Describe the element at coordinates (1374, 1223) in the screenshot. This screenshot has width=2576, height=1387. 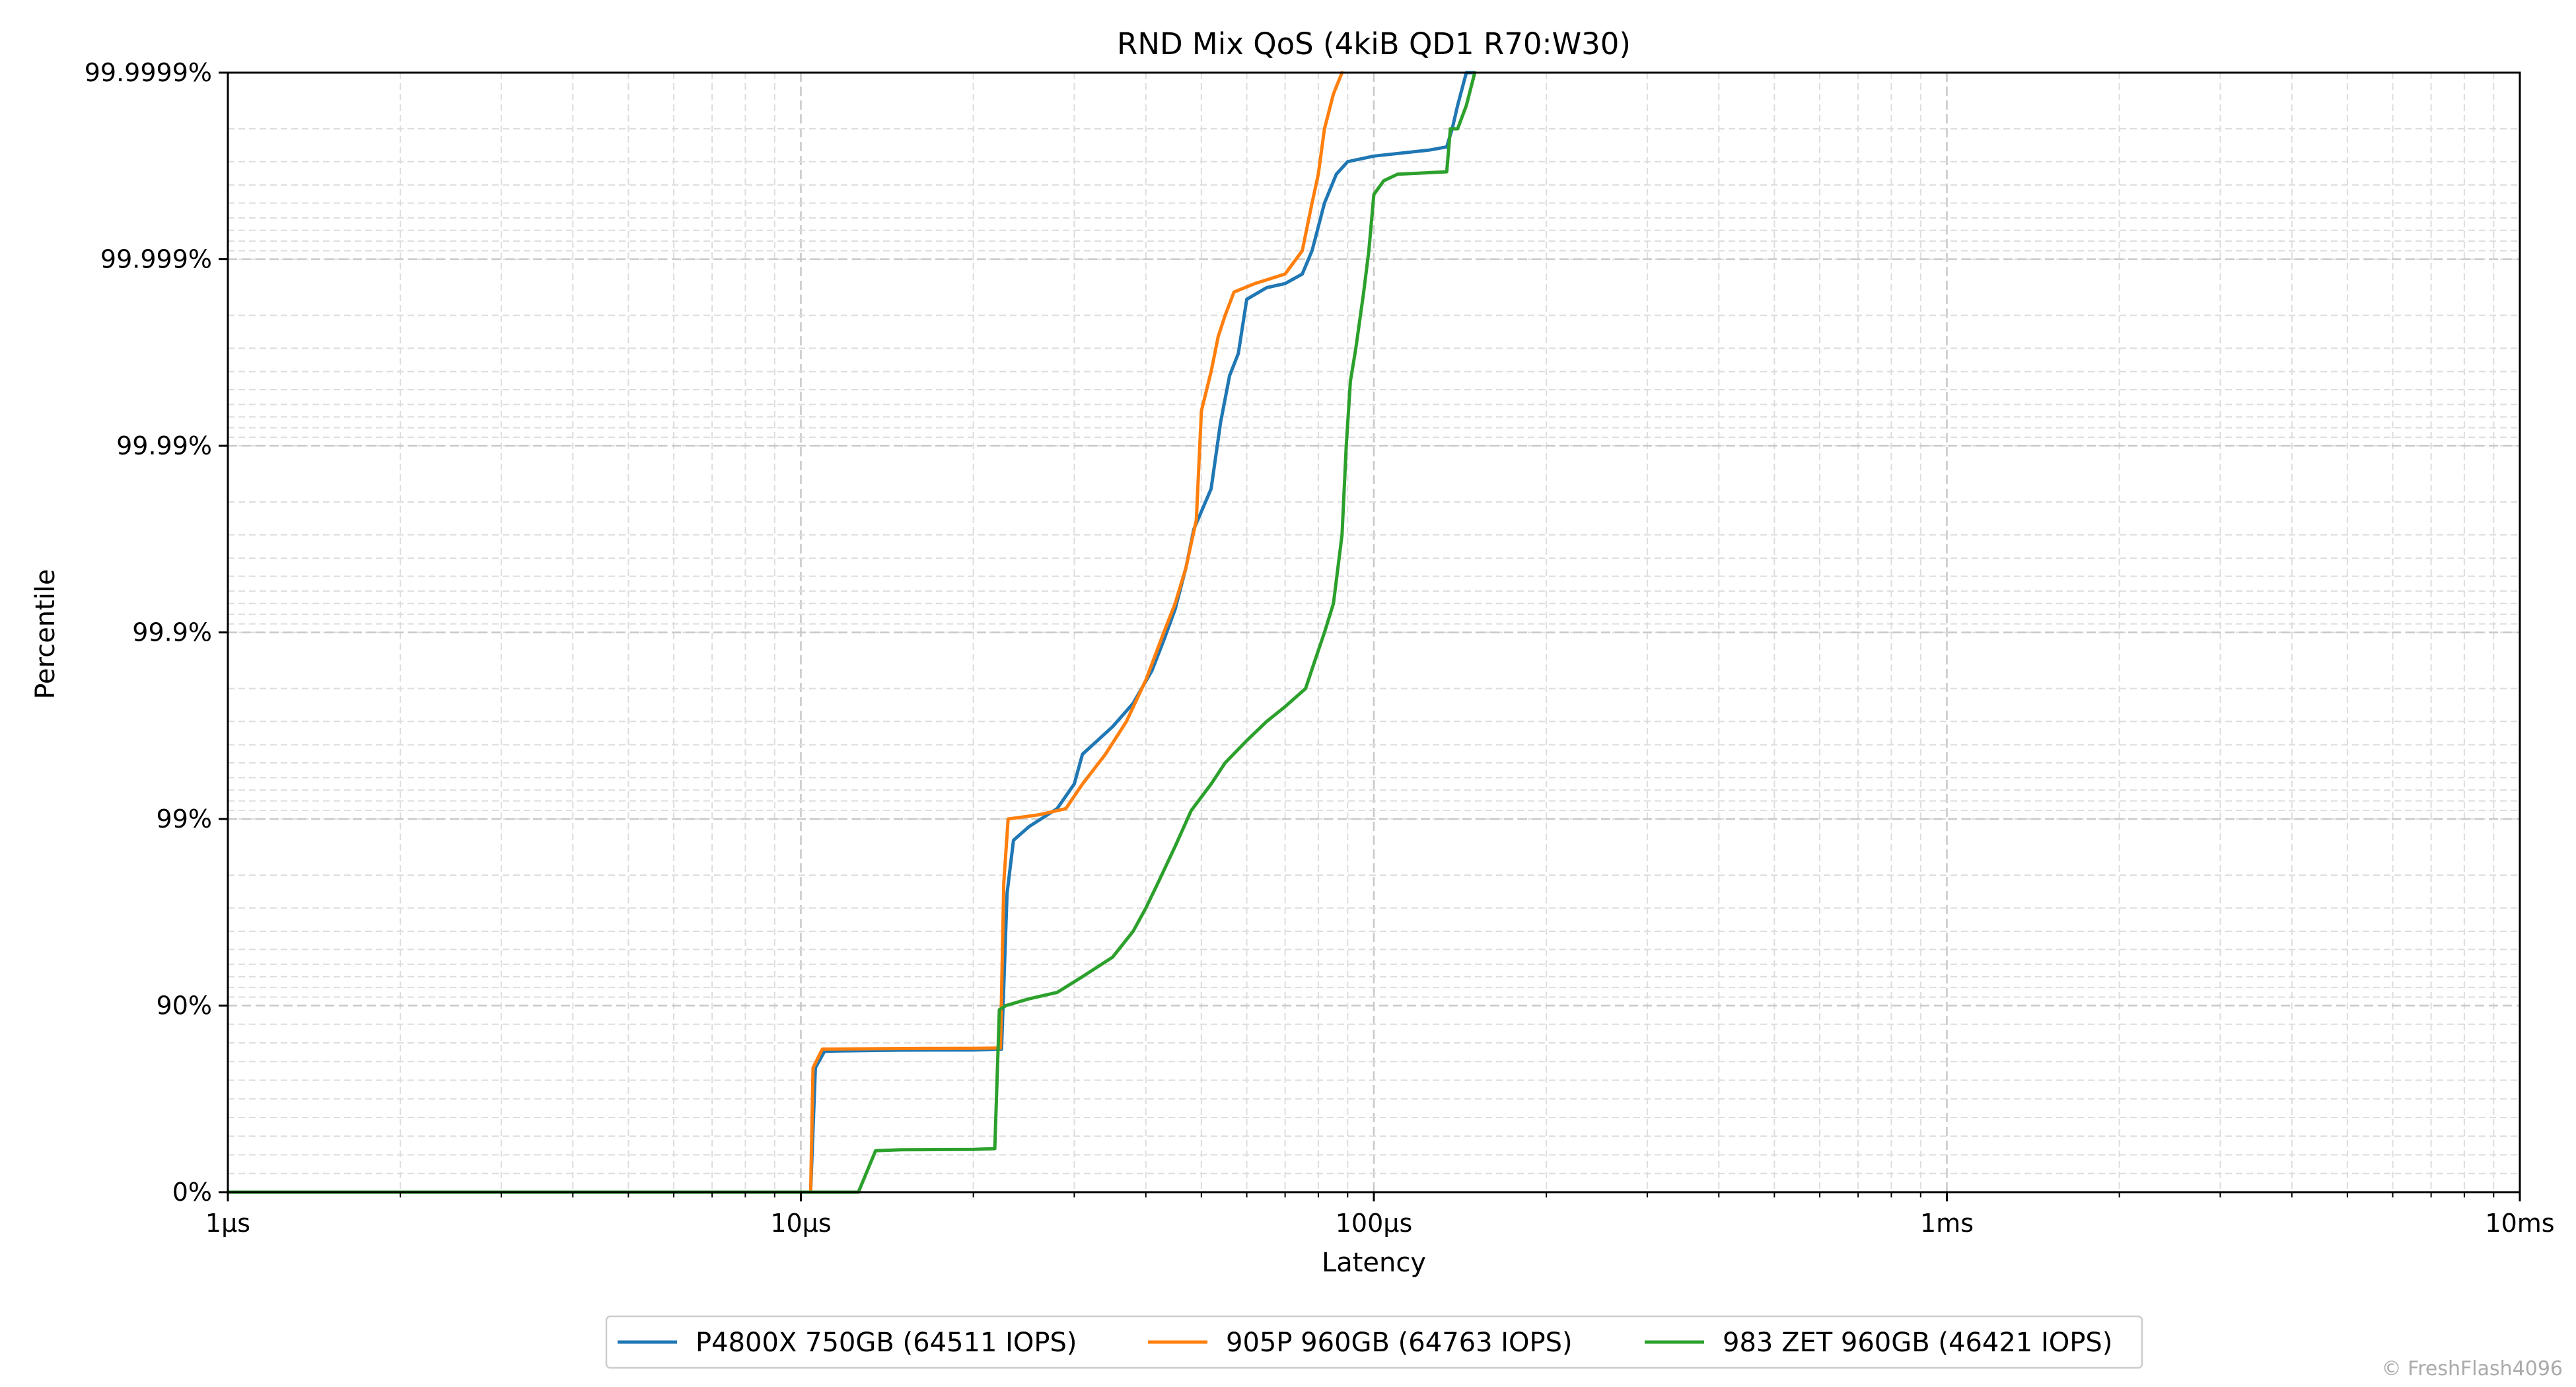
I see `x-tick-label: 100µs` at that location.